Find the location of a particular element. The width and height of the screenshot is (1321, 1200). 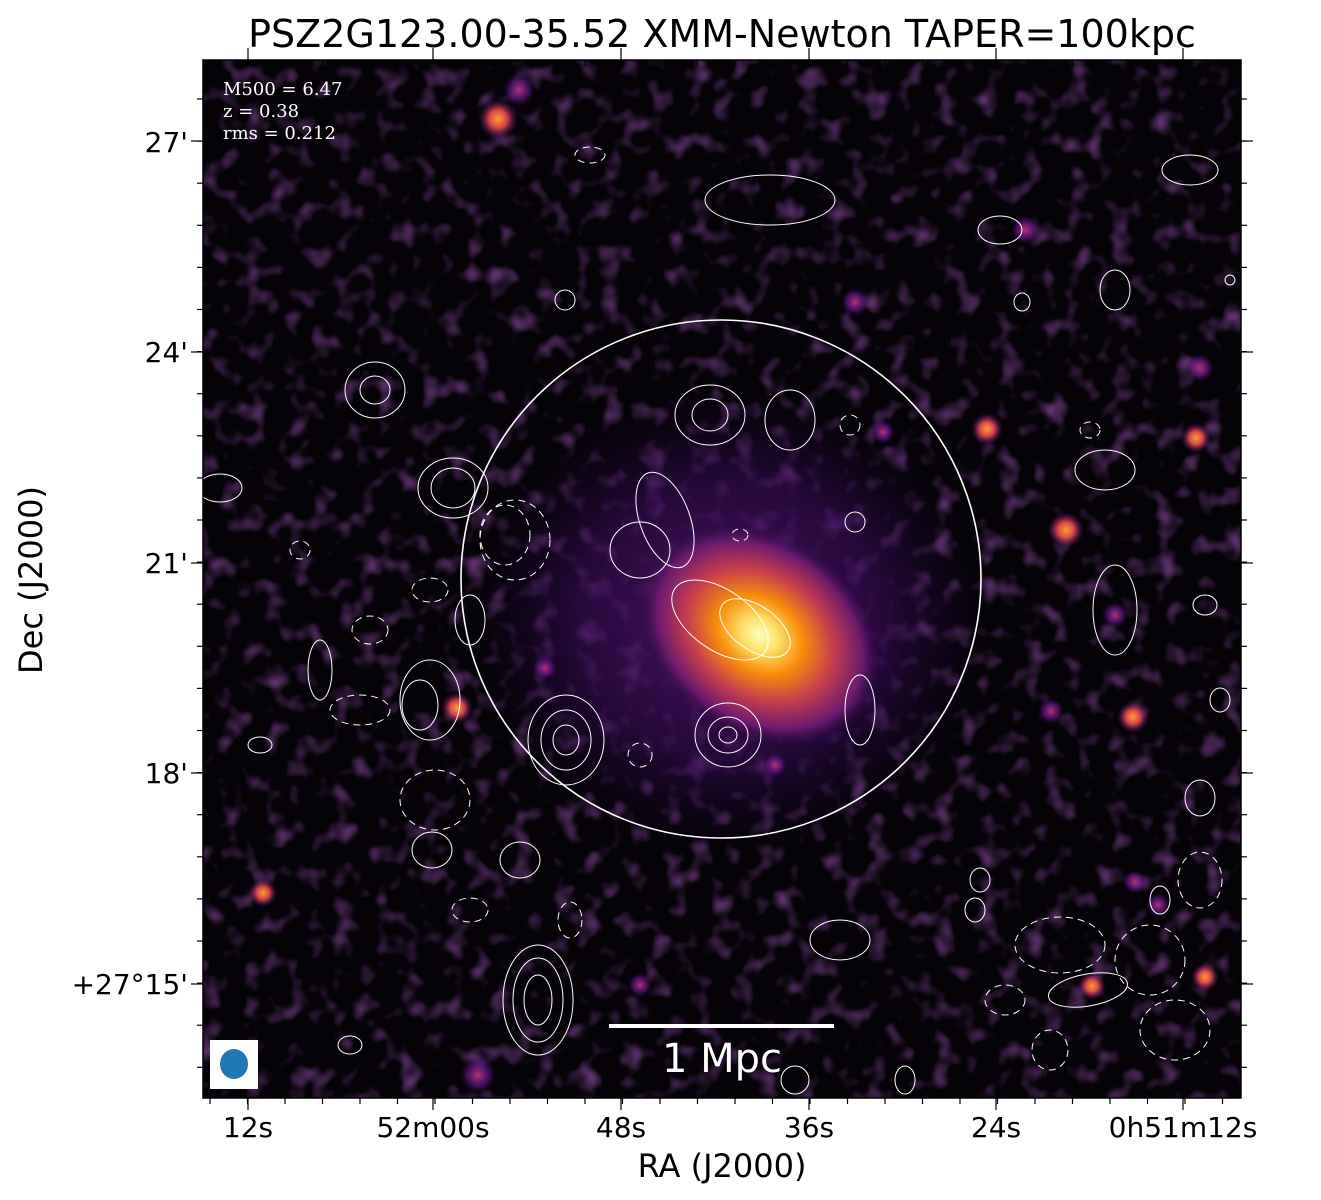

x-tick-label: 48s is located at coordinates (621, 1127).